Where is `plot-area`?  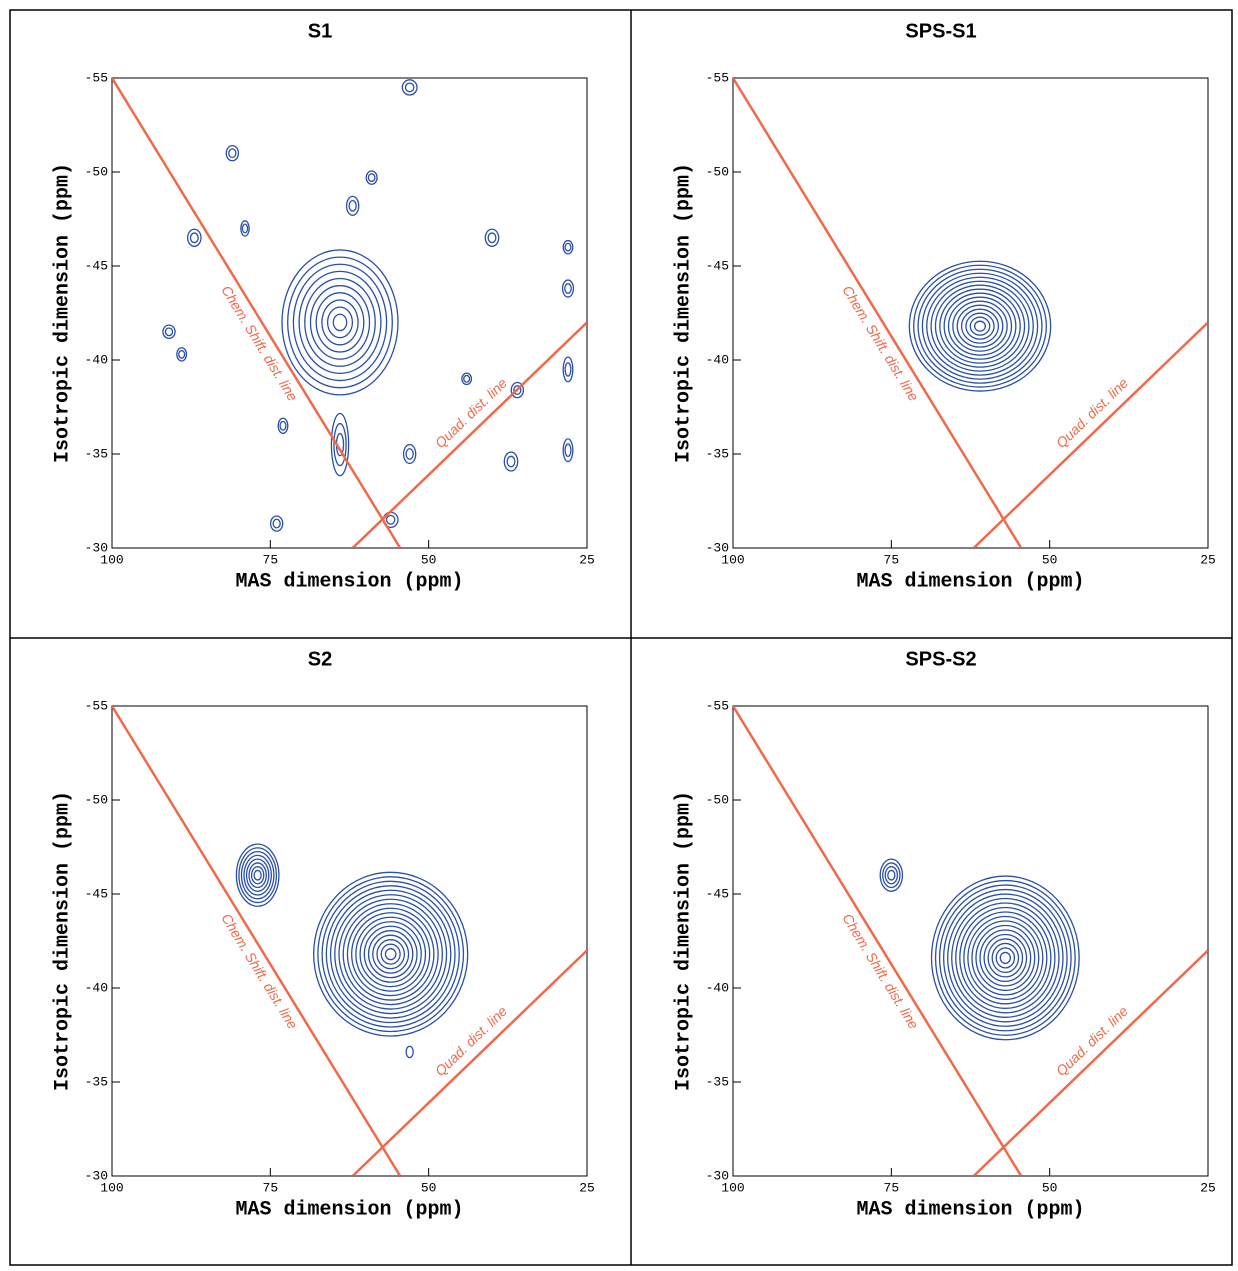
plot-area is located at coordinates (349, 313).